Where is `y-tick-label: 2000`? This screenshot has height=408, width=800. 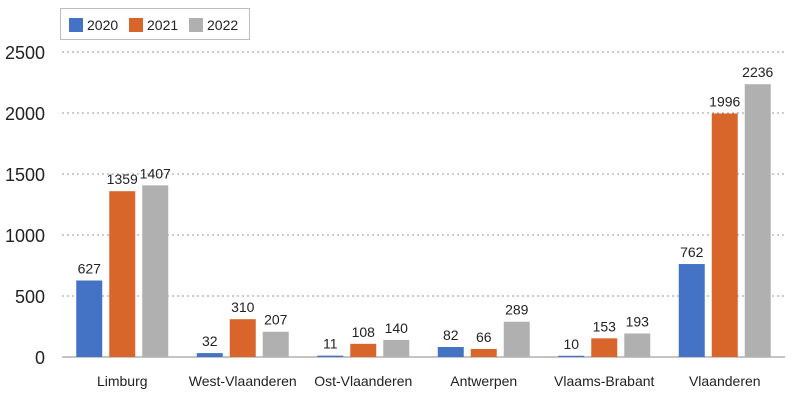 y-tick-label: 2000 is located at coordinates (25, 114).